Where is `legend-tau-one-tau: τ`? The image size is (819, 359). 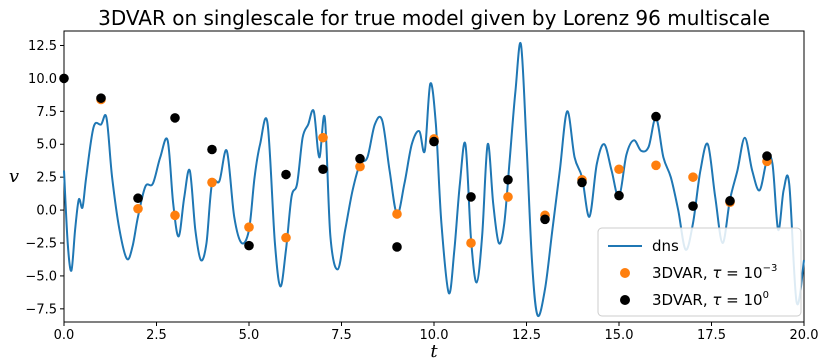
legend-tau-one-tau: τ is located at coordinates (717, 300).